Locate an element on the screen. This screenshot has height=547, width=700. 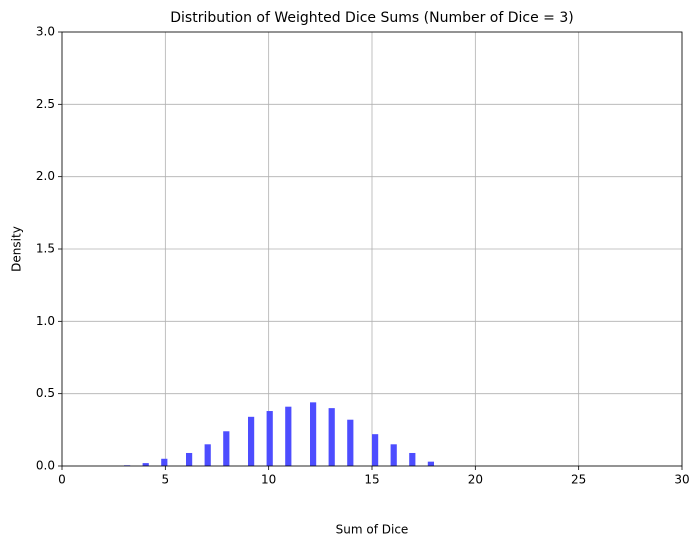
x-tick-label: 30 is located at coordinates (681, 480).